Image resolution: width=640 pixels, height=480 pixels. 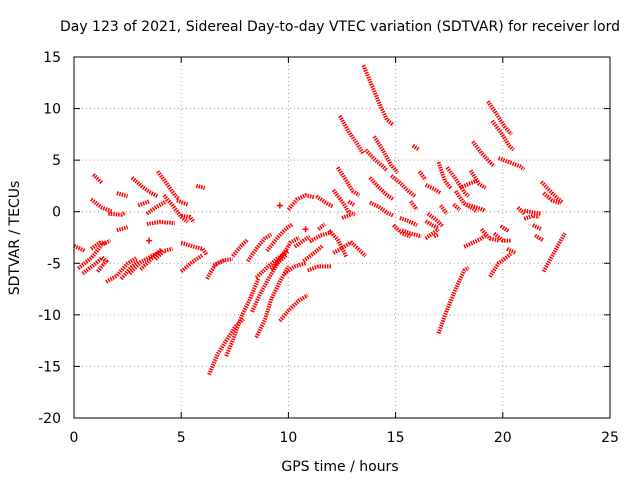 I want to click on y-tick-labels: 15 10 5 0 -5 -10 -15 -20, so click(x=49, y=238).